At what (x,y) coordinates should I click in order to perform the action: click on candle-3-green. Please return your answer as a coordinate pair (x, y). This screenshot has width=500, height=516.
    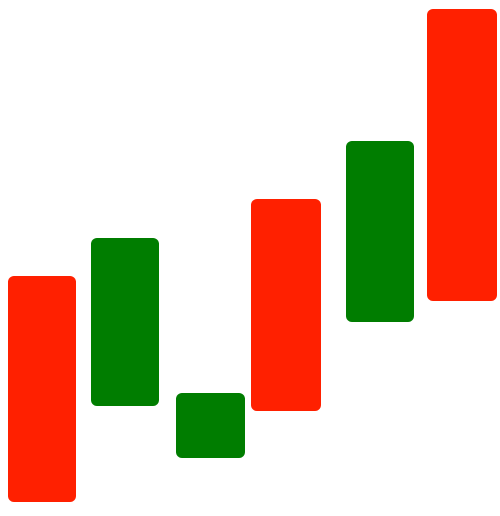
    Looking at the image, I should click on (210, 425).